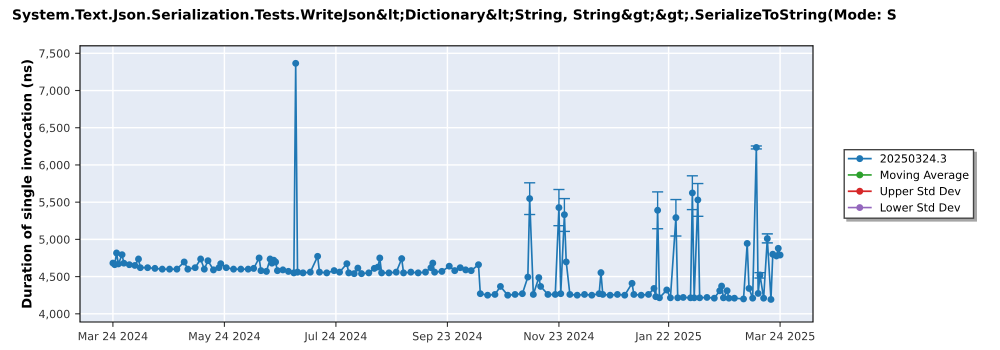 The image size is (1000, 350). Describe the element at coordinates (54, 165) in the screenshot. I see `y-tick-label: 6,000` at that location.